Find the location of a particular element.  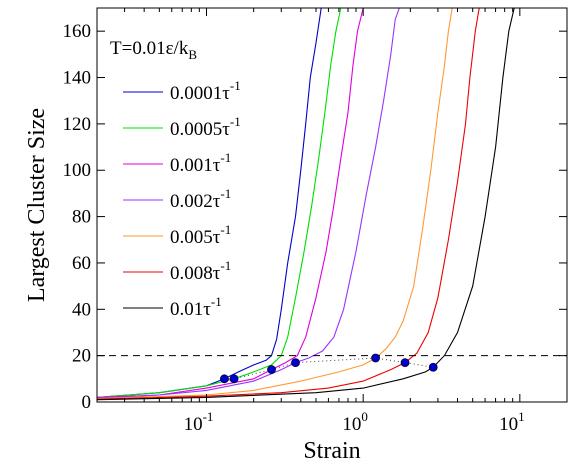

legend-title-main: T=0.01ε/k is located at coordinates (149, 48).